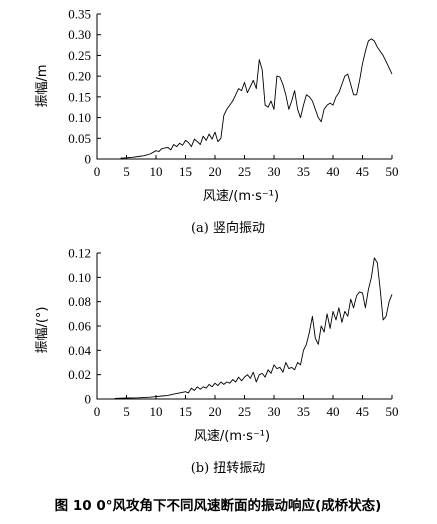 The image size is (437, 524). I want to click on chart-a-ytick-label: 0.20, so click(79, 76).